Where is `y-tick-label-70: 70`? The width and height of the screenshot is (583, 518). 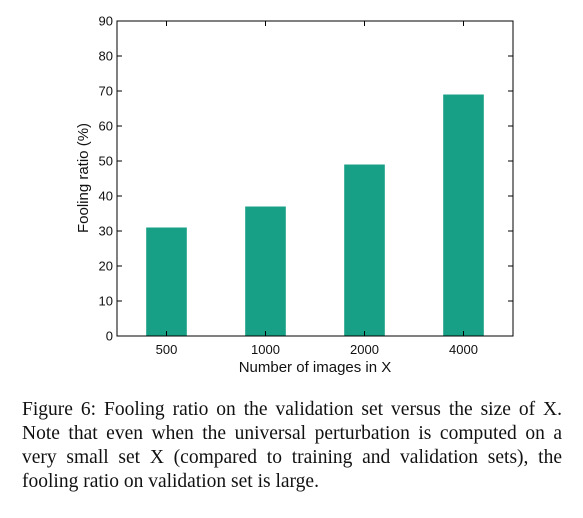 y-tick-label-70: 70 is located at coordinates (106, 91).